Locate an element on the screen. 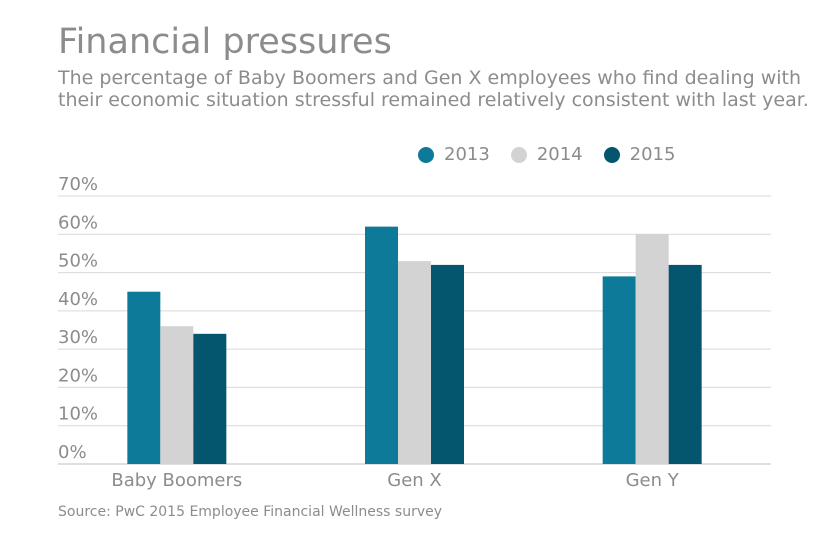 Image resolution: width=840 pixels, height=547 pixels. legend-label-2014: 2014 is located at coordinates (559, 154).